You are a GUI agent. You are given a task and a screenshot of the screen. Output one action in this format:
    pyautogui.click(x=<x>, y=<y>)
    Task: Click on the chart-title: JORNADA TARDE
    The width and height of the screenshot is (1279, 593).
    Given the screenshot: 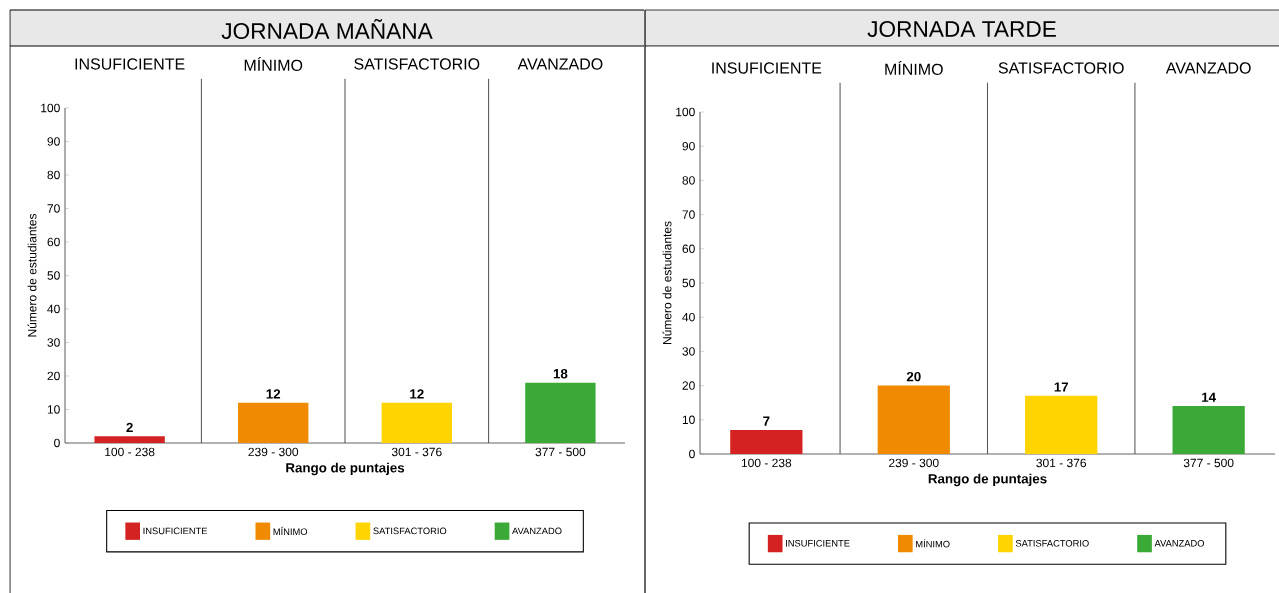 What is the action you would take?
    pyautogui.click(x=961, y=29)
    